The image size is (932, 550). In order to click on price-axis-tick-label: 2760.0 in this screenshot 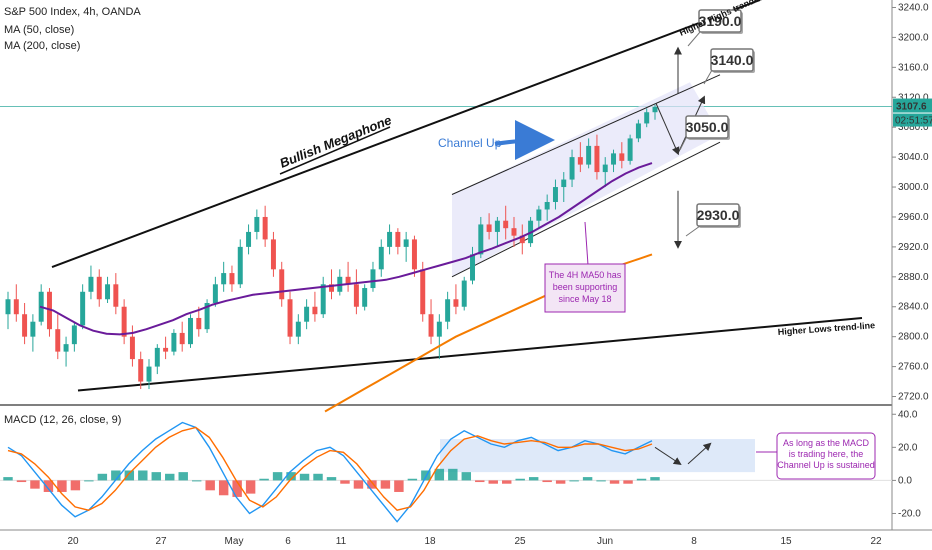, I will do `click(913, 367)`.